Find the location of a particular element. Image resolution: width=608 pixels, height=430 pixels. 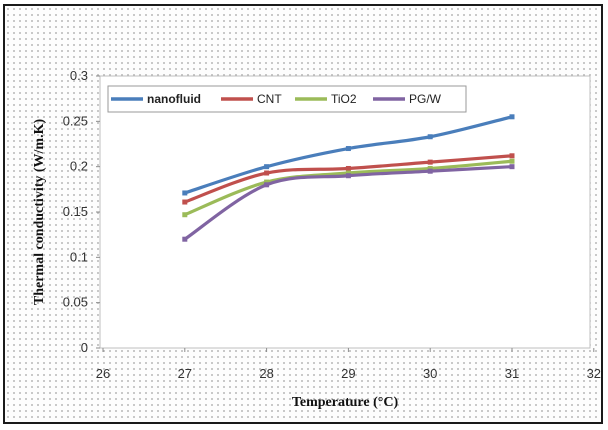

y-tick-label: 0.2 is located at coordinates (79, 166).